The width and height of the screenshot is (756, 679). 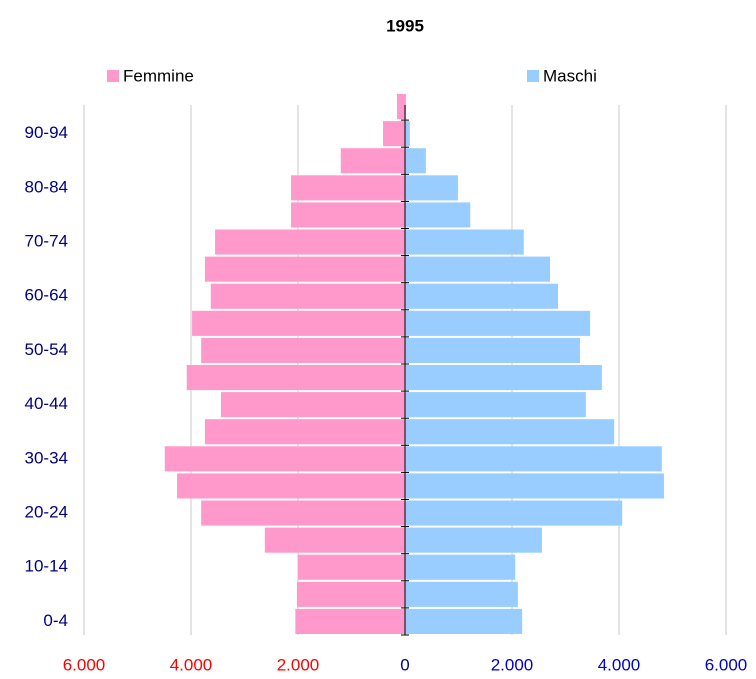 I want to click on y-tick-label: 60-64, so click(x=46, y=295).